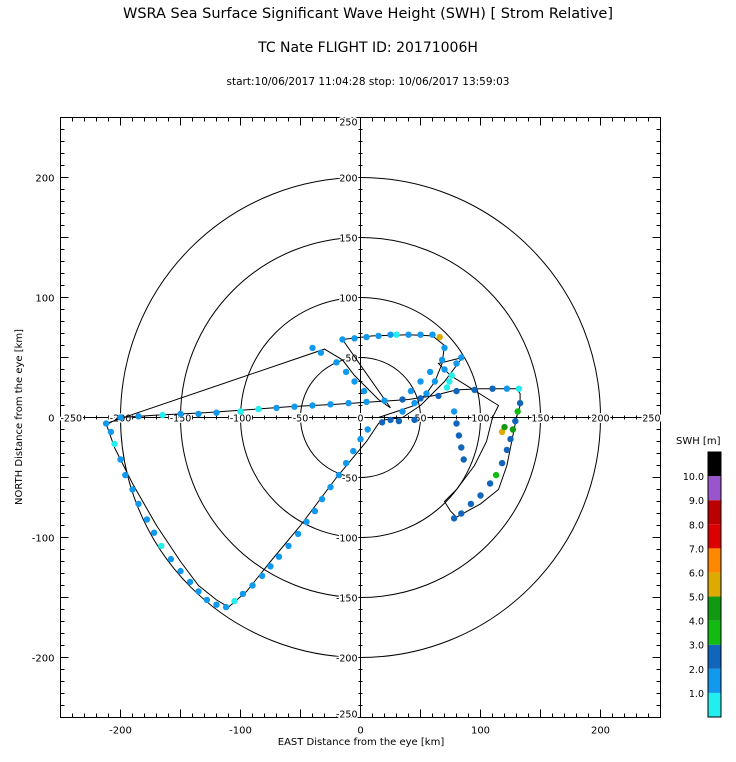 Image resolution: width=736 pixels, height=762 pixels. Describe the element at coordinates (120, 731) in the screenshot. I see `x-tick-label: -200` at that location.